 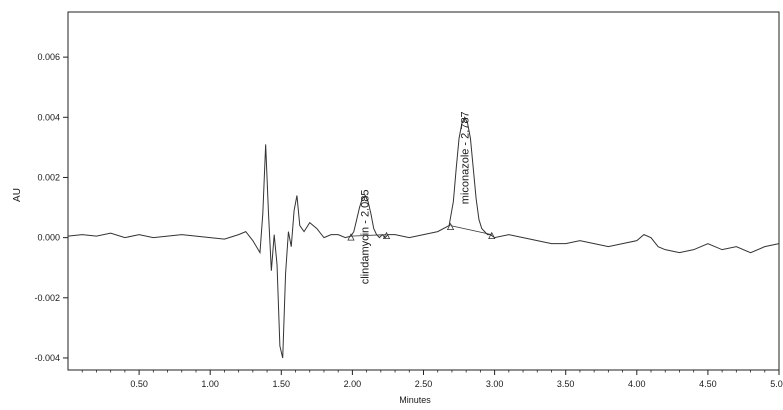 I want to click on peak-annotations: clindamycin - 2.085 miconazole - 2.787, so click(x=421, y=198).